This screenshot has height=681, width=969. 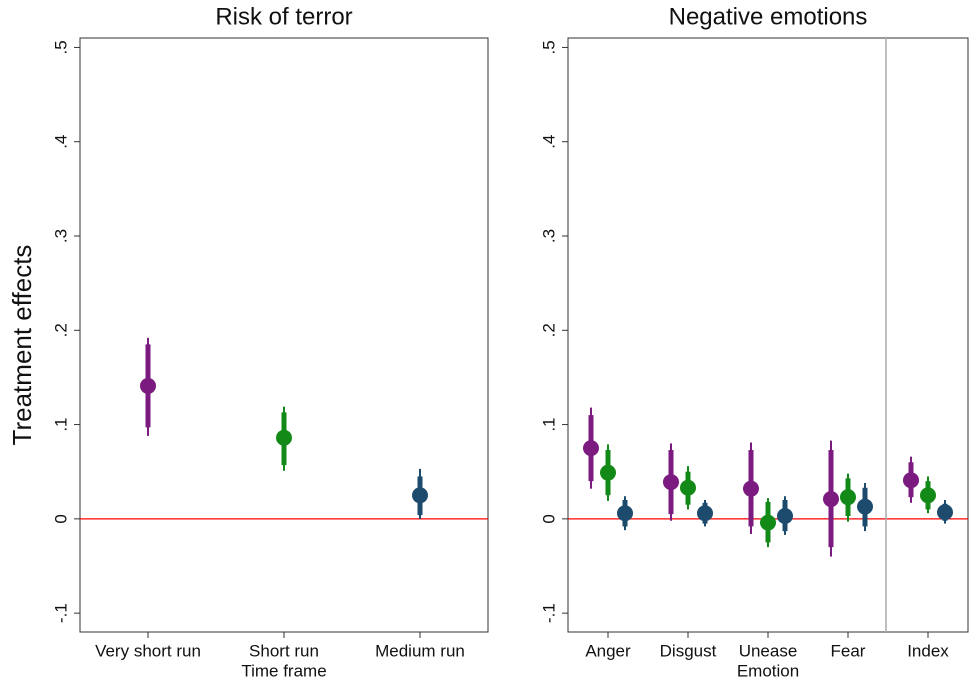 What do you see at coordinates (768, 16) in the screenshot?
I see `chart-title: Negative emotions` at bounding box center [768, 16].